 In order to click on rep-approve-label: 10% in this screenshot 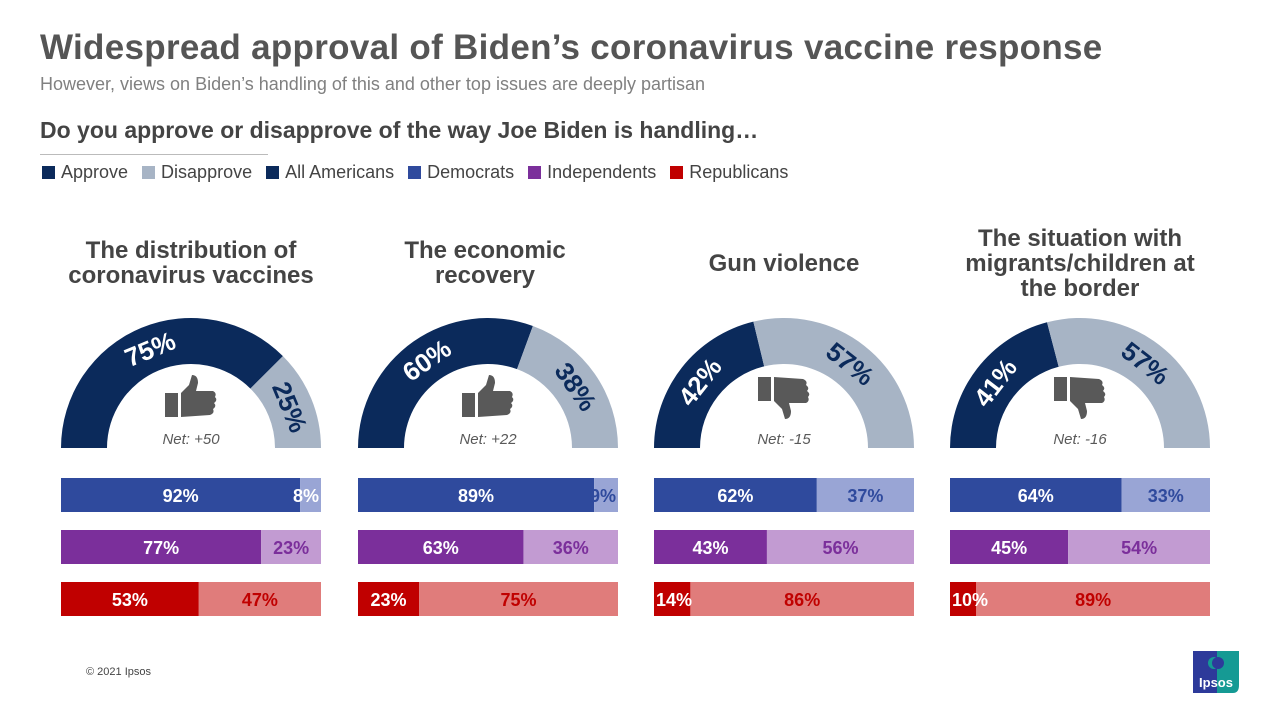, I will do `click(970, 600)`.